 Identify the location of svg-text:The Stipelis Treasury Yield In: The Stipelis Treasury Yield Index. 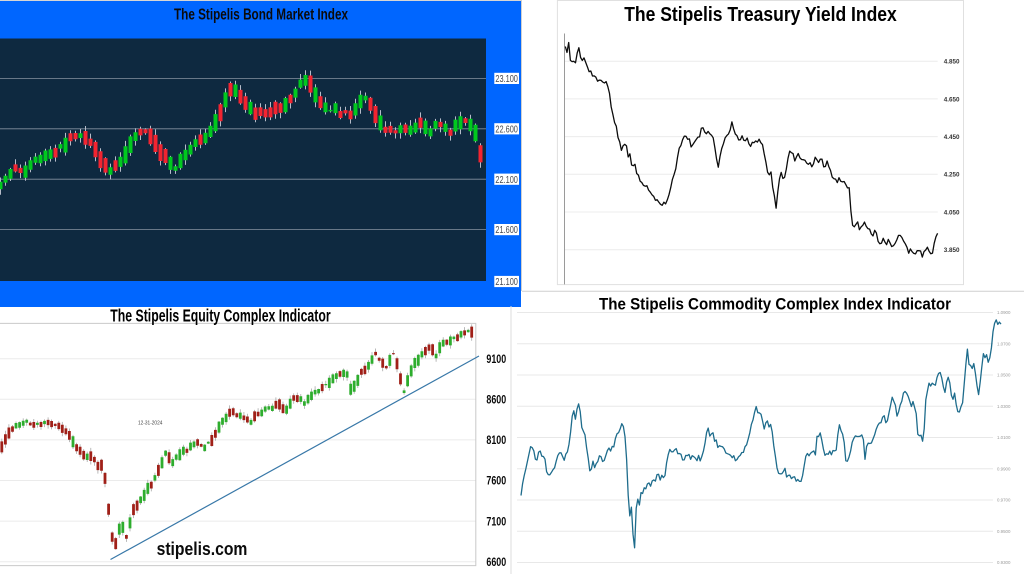
(760, 15).